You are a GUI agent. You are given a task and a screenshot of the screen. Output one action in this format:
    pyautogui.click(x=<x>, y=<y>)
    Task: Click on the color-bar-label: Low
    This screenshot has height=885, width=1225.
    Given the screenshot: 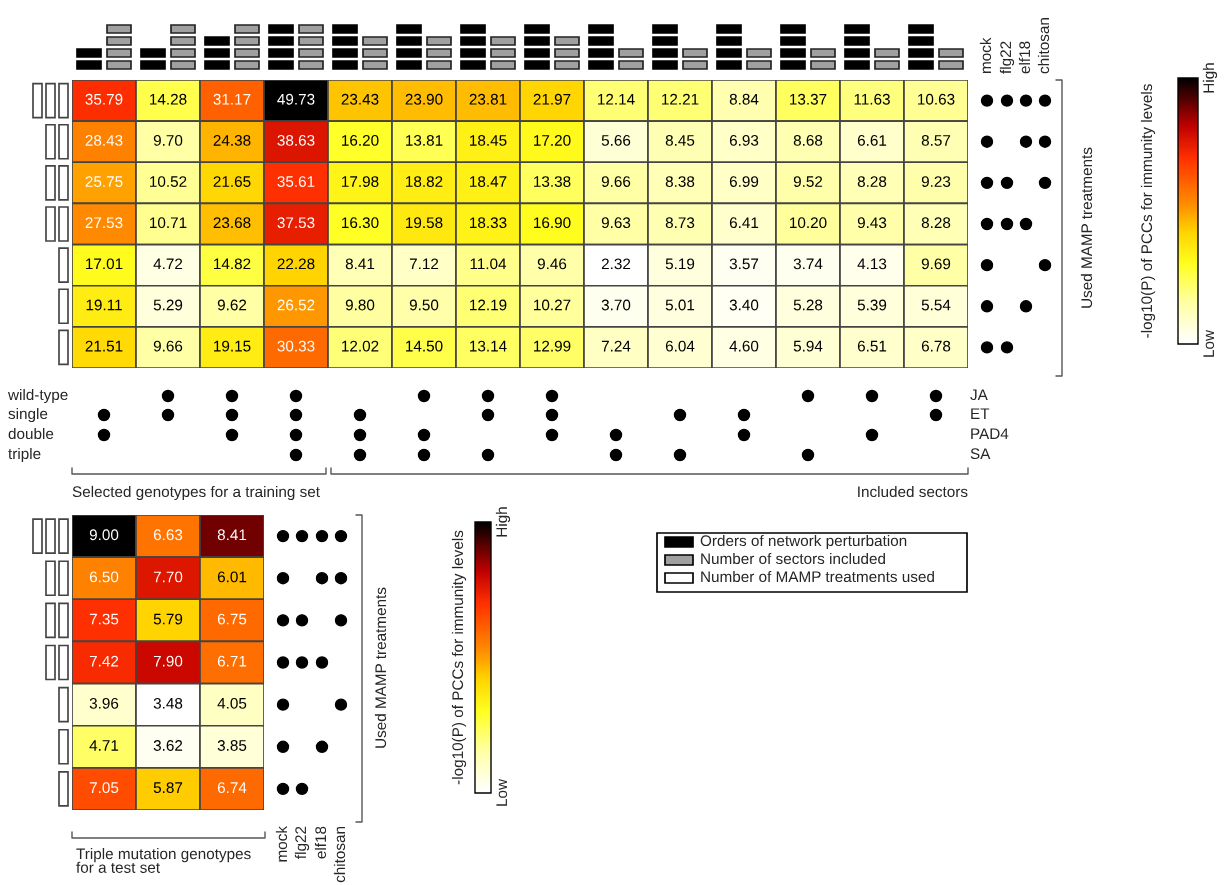 What is the action you would take?
    pyautogui.click(x=502, y=792)
    